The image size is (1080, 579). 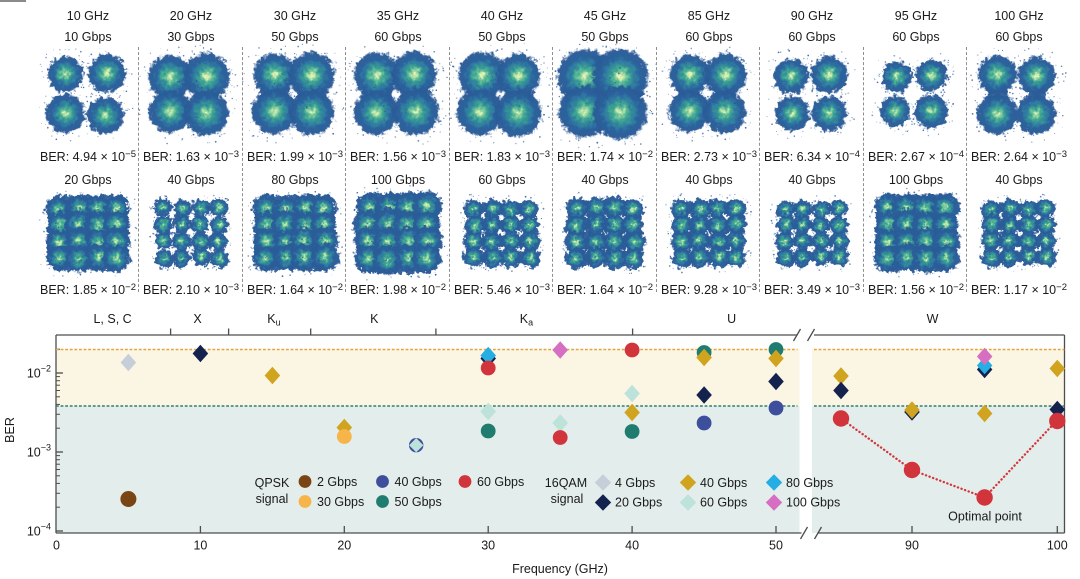 I want to click on svg-text: 10−2, so click(x=39, y=372).